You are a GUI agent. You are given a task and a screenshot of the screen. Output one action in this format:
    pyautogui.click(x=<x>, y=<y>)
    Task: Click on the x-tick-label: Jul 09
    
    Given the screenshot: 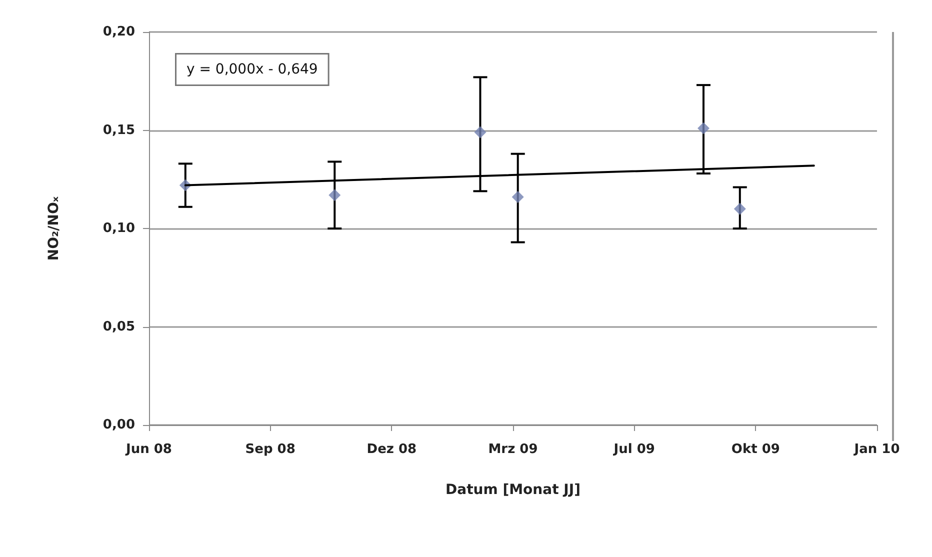 What is the action you would take?
    pyautogui.click(x=633, y=449)
    